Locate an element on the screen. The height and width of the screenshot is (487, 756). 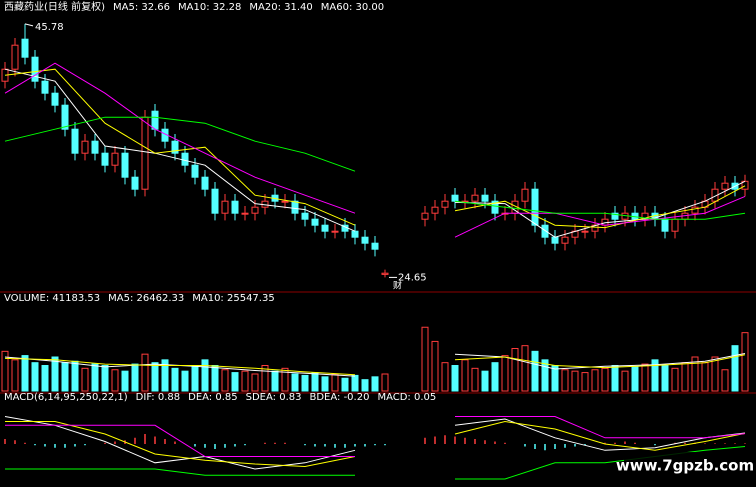
panel-title: 西藏药业(日线 前复权) is located at coordinates (54, 6).